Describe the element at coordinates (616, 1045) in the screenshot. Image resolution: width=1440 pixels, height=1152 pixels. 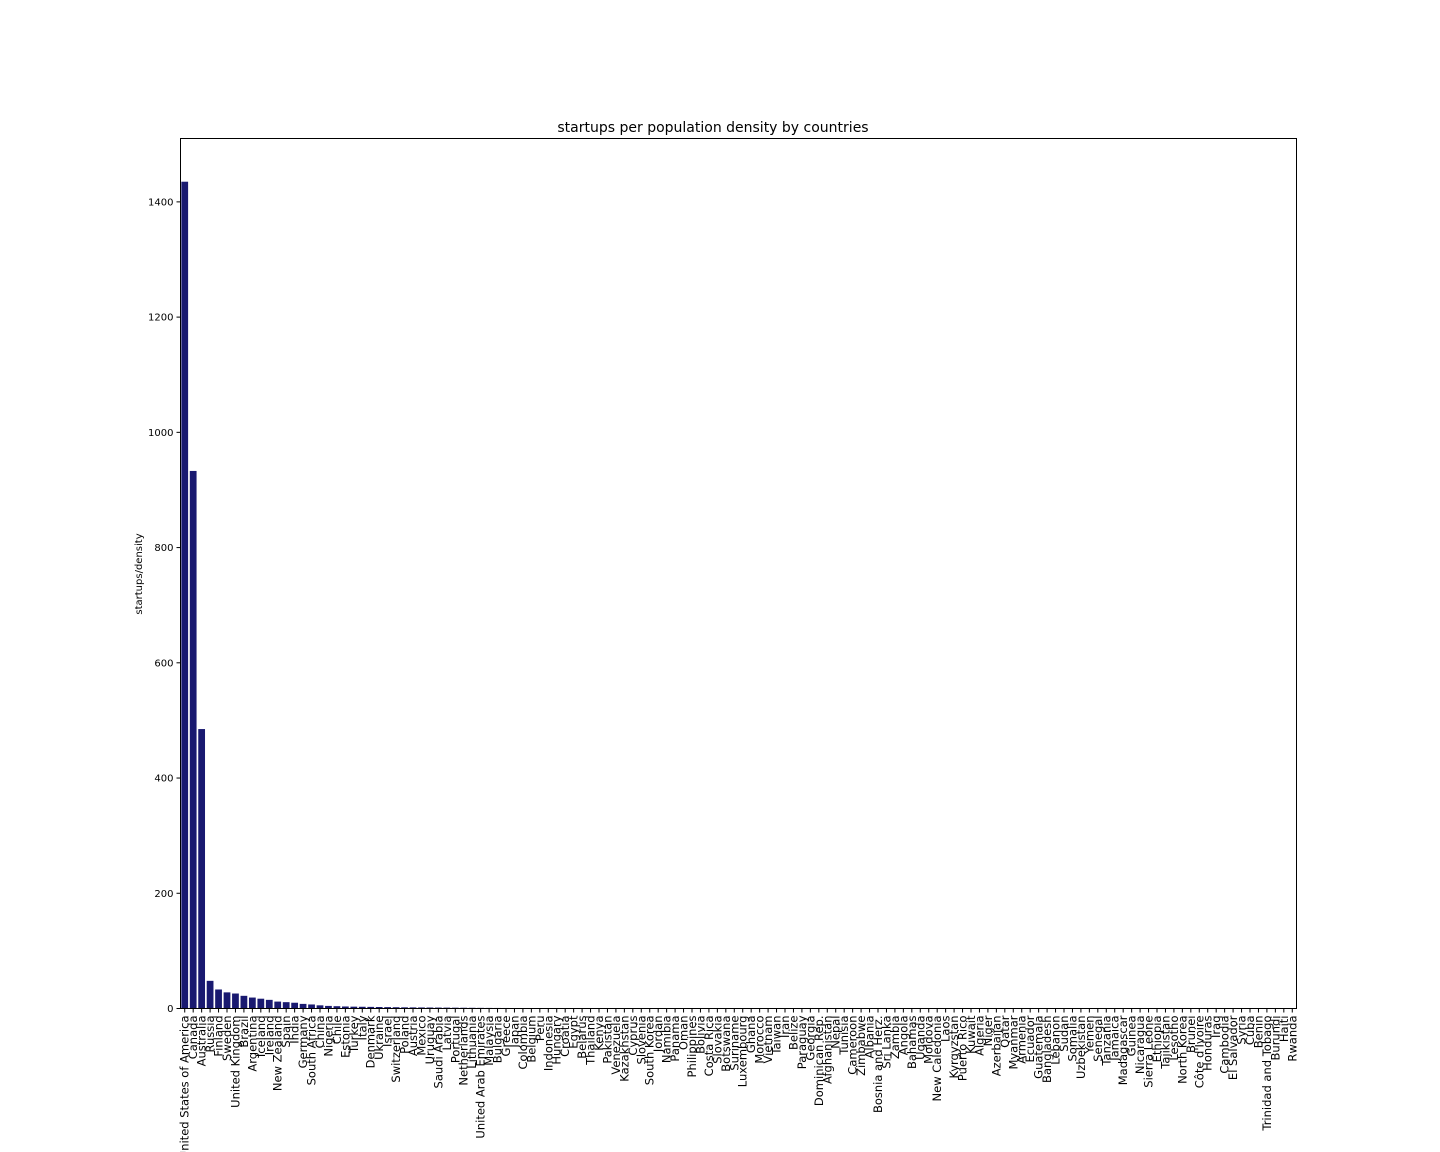
I see `x-tick-label: Venezuela` at that location.